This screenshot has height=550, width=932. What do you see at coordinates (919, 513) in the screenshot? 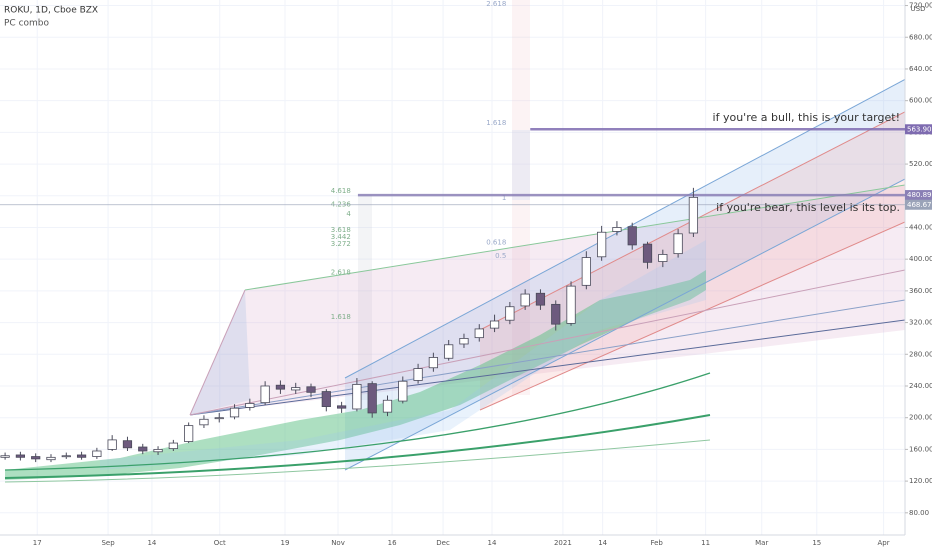
I see `y-tick-label: 80.00` at bounding box center [919, 513].